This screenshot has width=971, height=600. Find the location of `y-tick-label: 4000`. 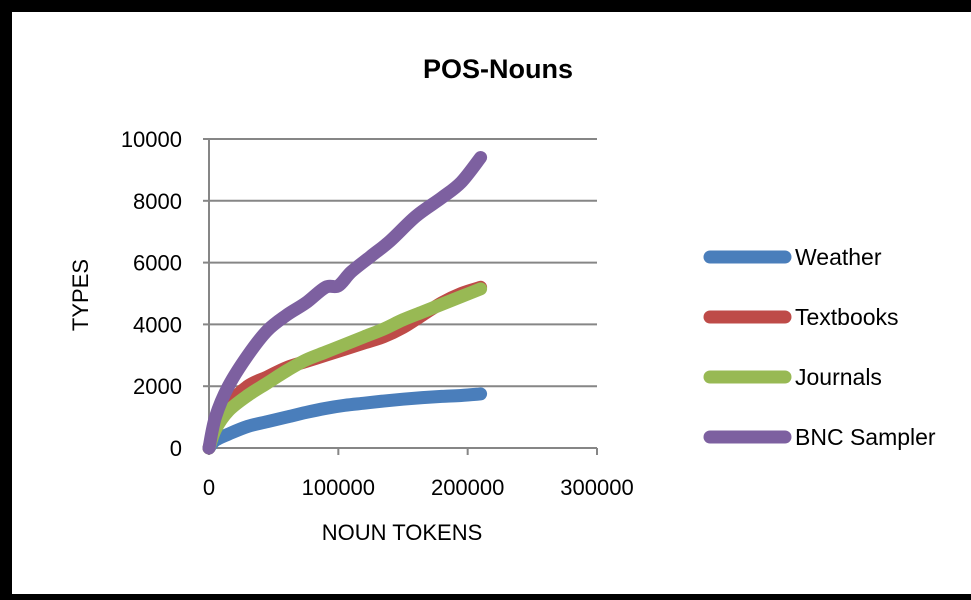

y-tick-label: 4000 is located at coordinates (157, 324).